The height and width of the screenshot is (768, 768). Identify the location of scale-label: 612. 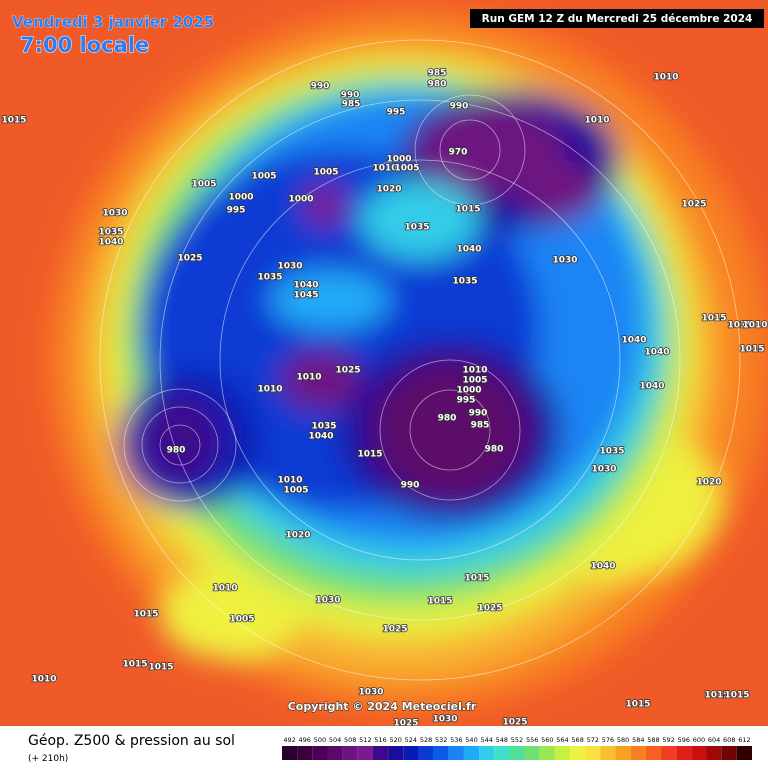
(744, 740).